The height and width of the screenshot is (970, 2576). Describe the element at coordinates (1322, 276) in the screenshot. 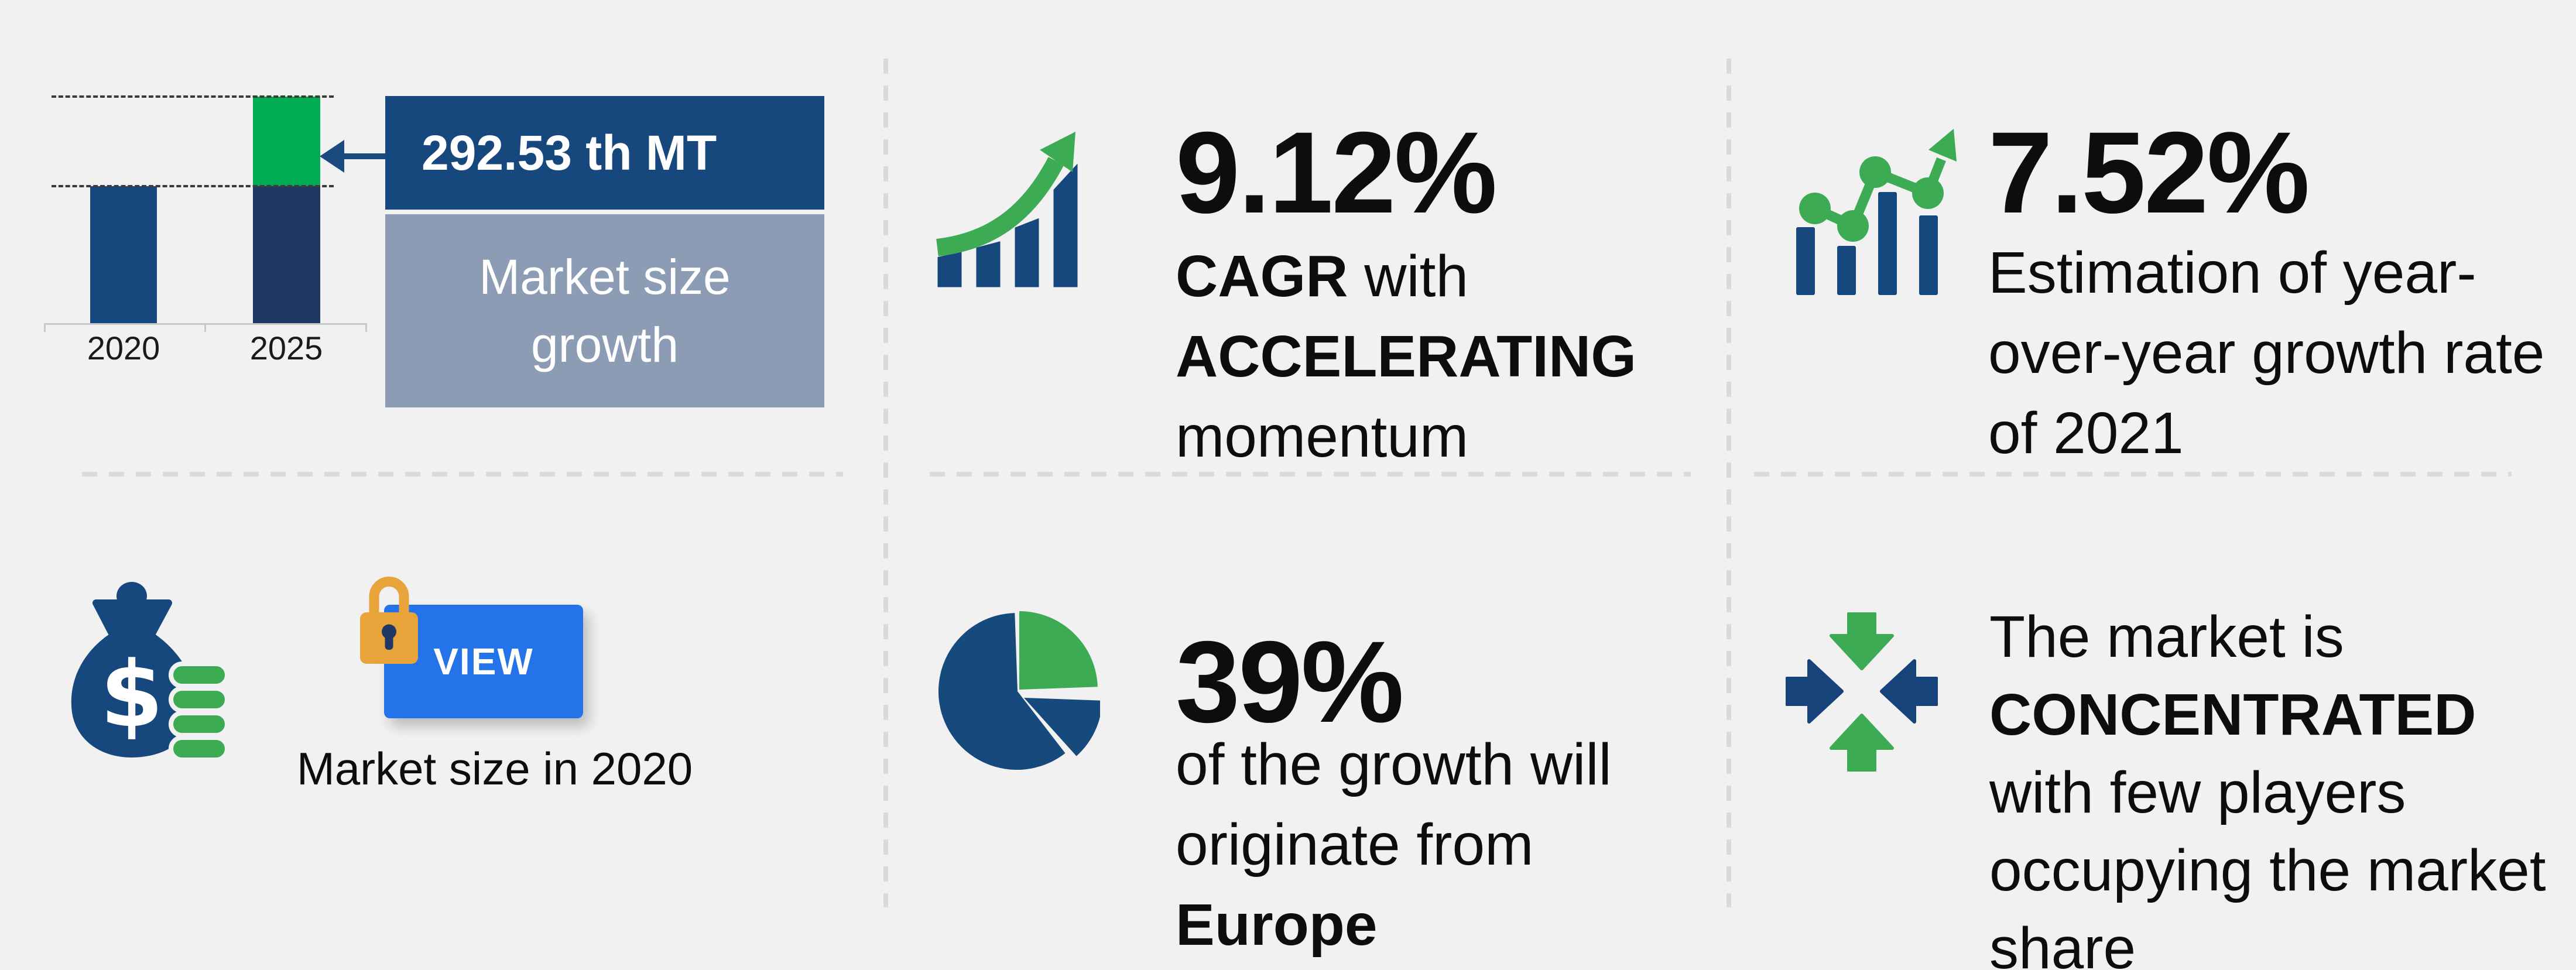

I see `text-line: CAGR with` at that location.